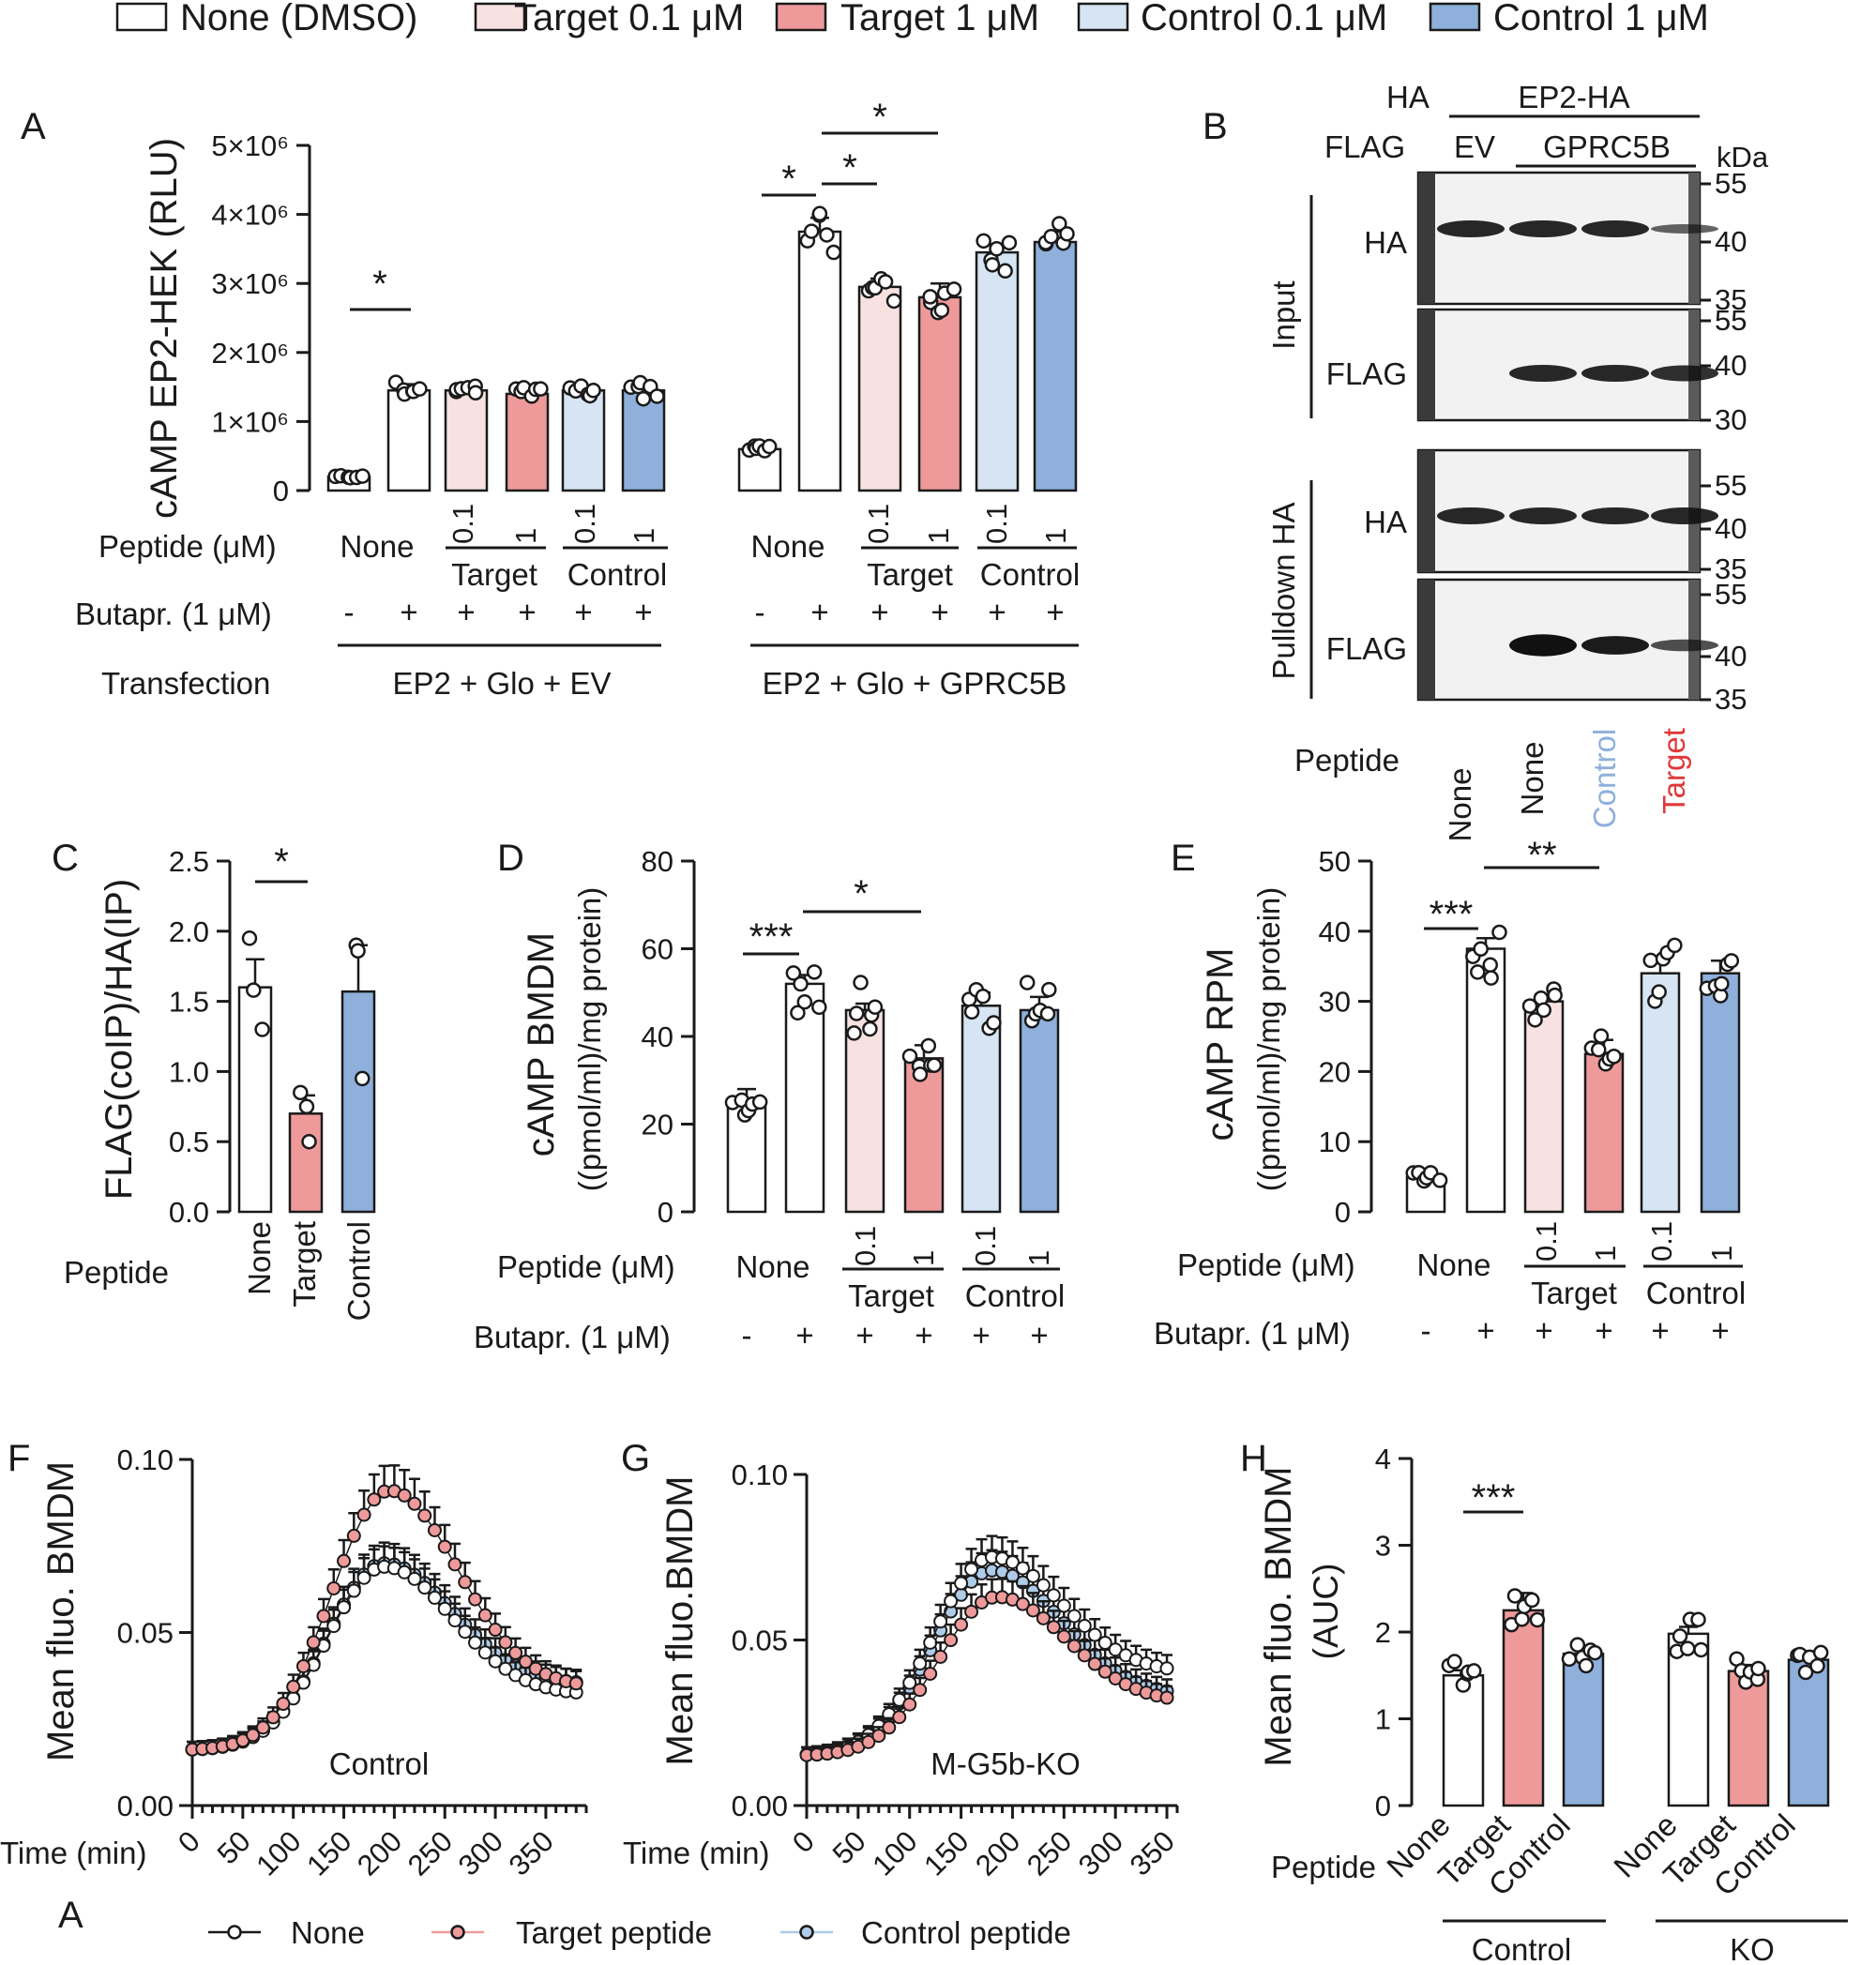 The width and height of the screenshot is (1876, 1965). What do you see at coordinates (19, 1459) in the screenshot?
I see `panel-label-f: F` at bounding box center [19, 1459].